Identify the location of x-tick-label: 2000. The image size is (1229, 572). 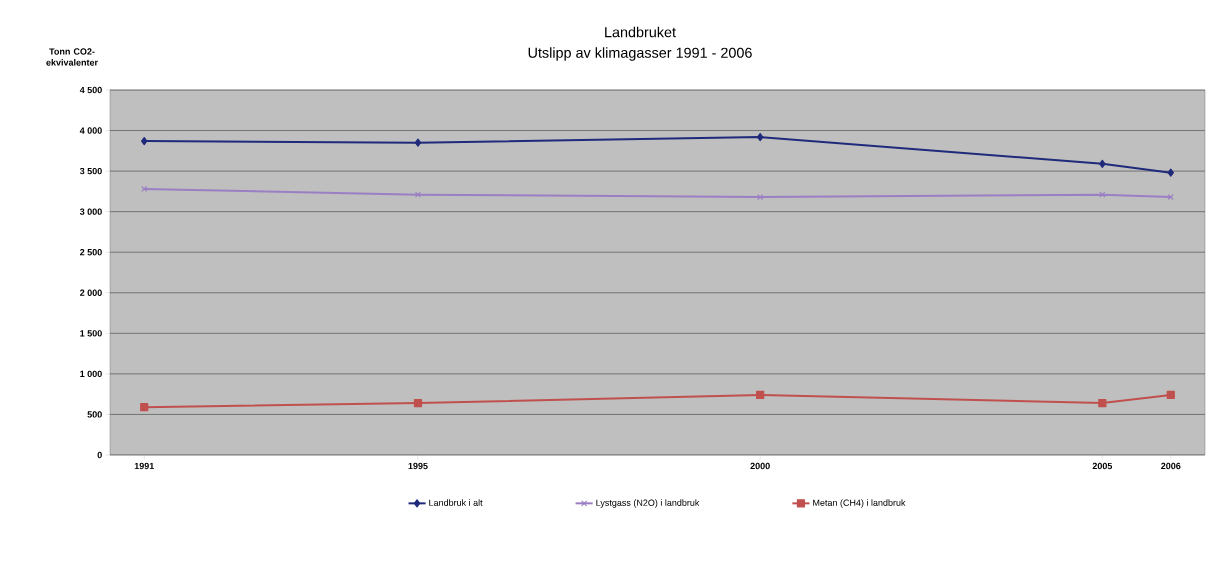
(760, 466).